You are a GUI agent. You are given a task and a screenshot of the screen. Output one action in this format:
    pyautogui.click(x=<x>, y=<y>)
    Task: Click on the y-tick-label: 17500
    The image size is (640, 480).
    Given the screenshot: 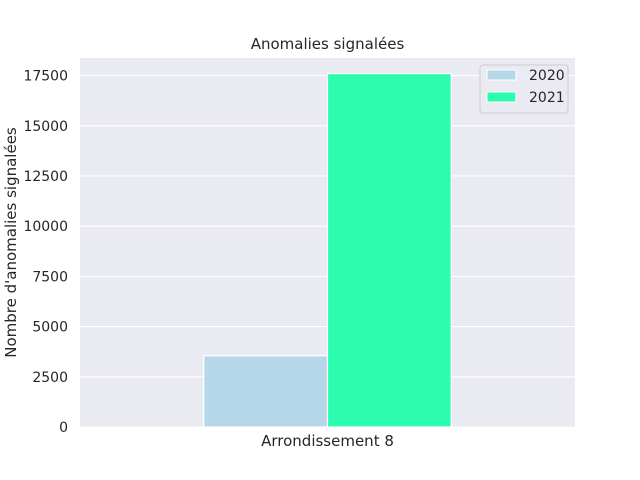 What is the action you would take?
    pyautogui.click(x=45, y=77)
    